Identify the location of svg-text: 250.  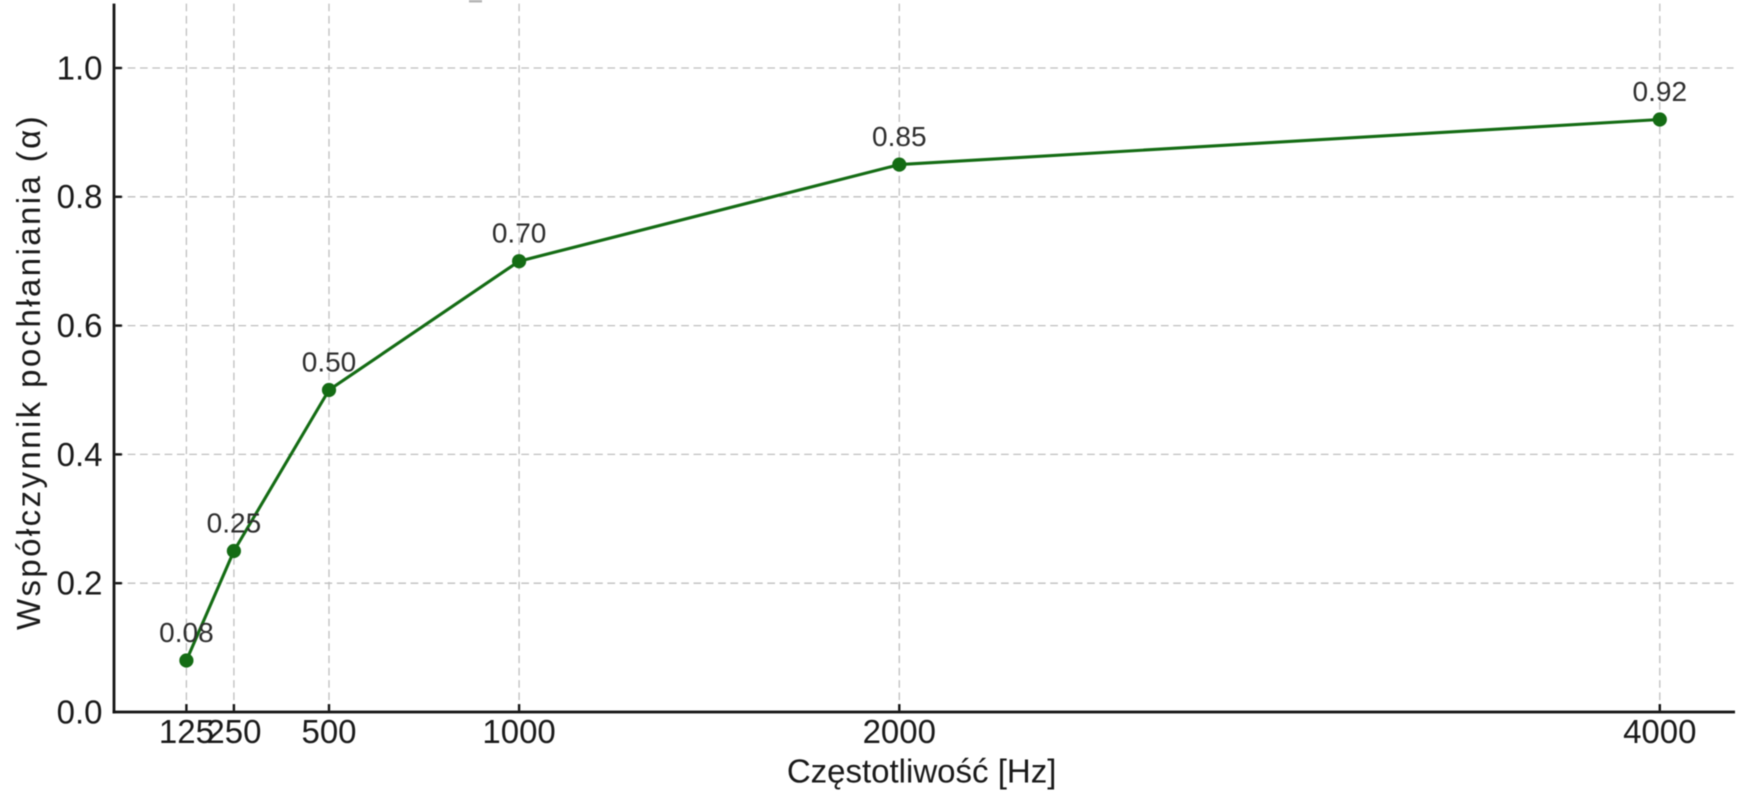
(233, 731).